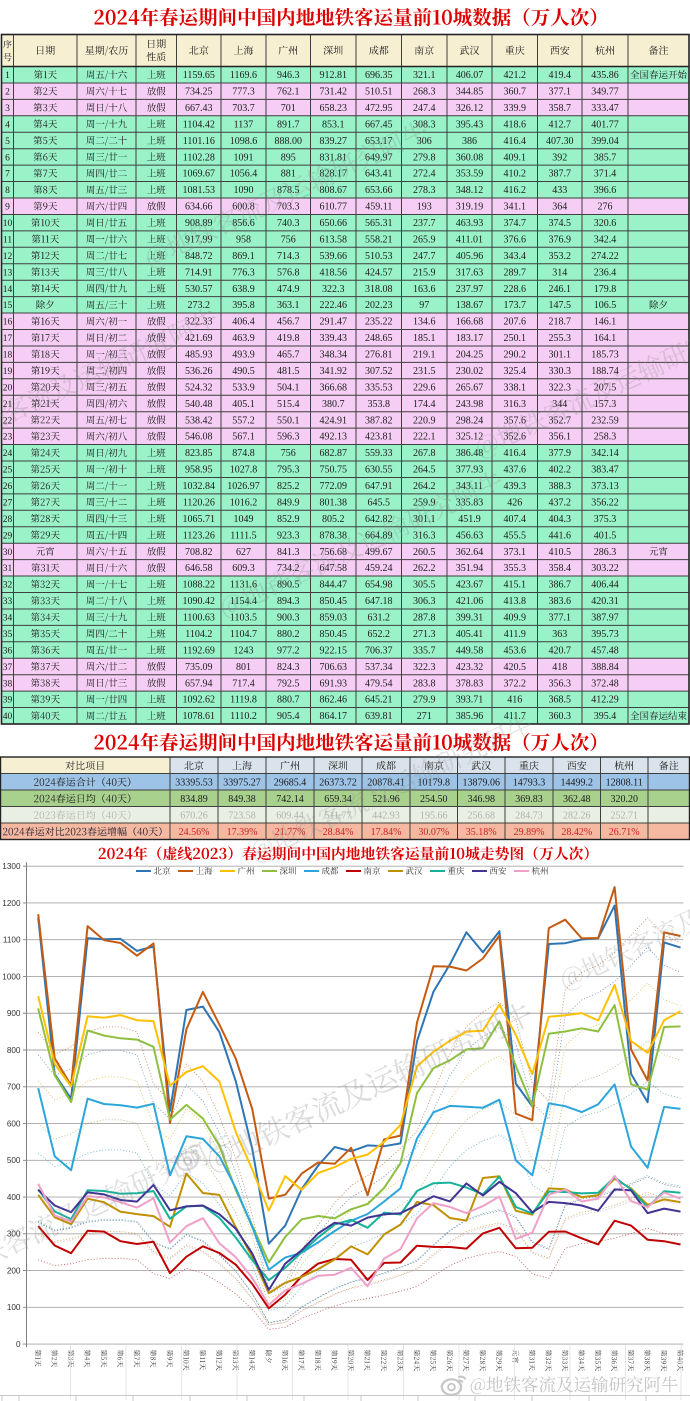 This screenshot has width=690, height=1401. I want to click on svg-text: 696.35, so click(379, 75).